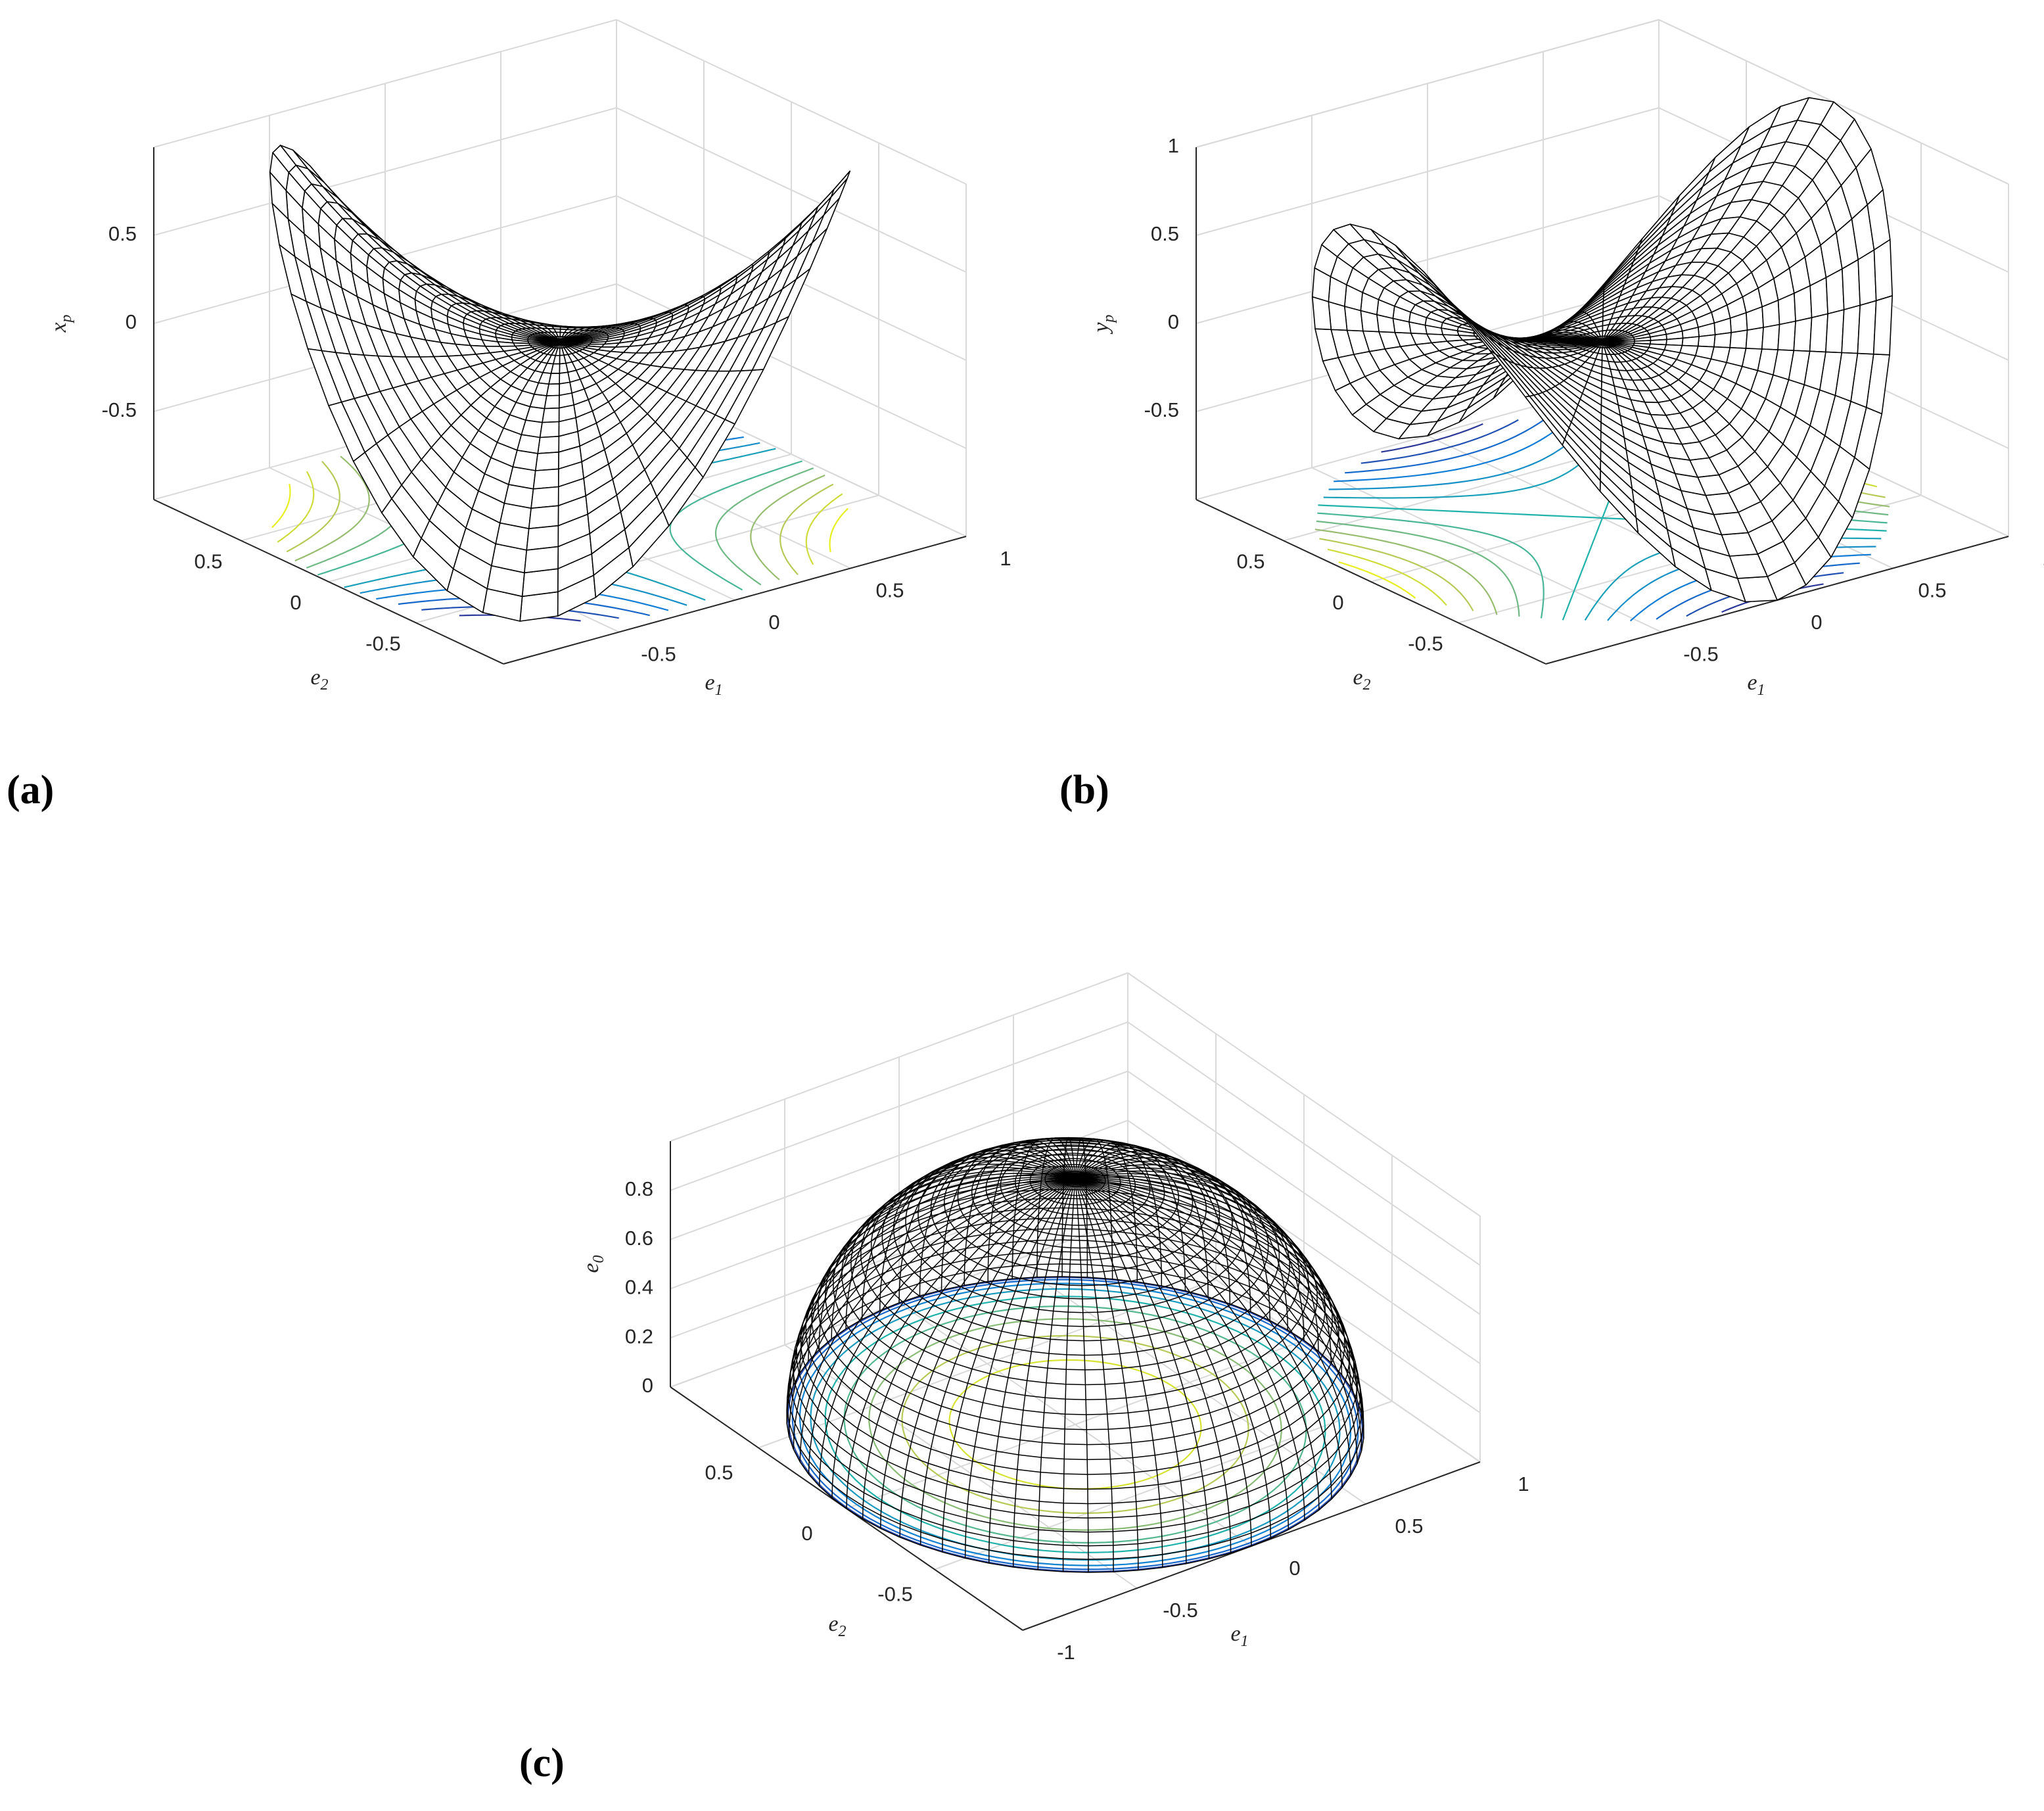 The image size is (2044, 1811). I want to click on z-axis-label: e0, so click(593, 1264).